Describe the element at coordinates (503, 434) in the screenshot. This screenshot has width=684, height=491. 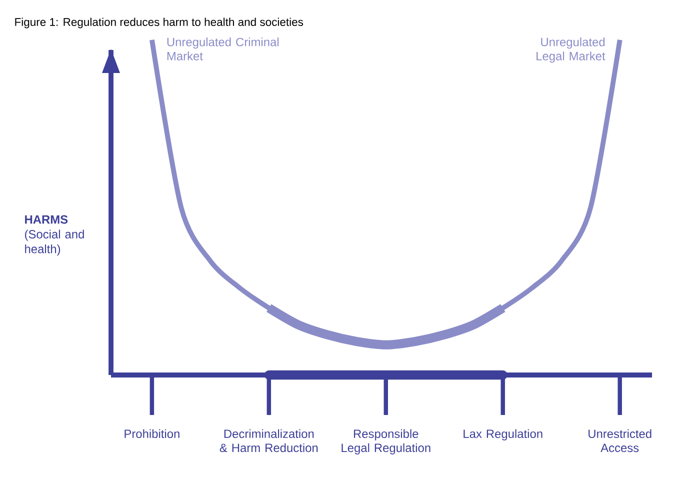
I see `x-tick-label: Lax Regulation` at that location.